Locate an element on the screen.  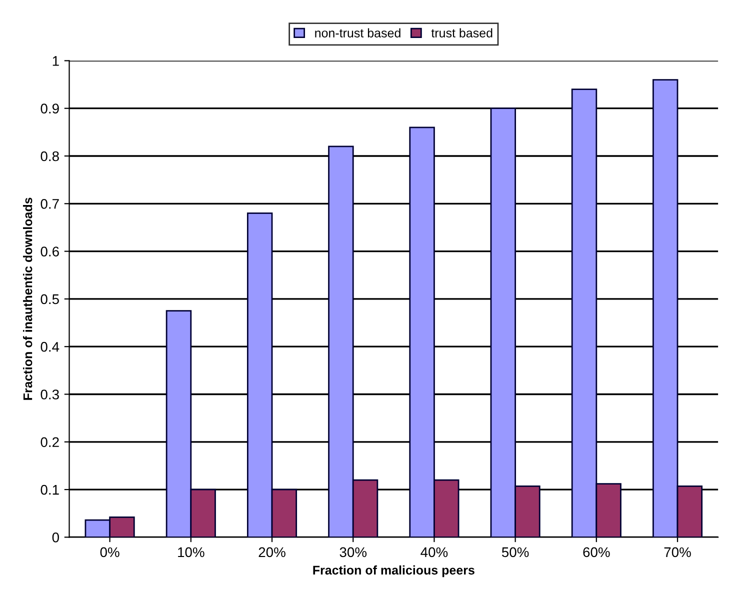
y-tick-label: 1 is located at coordinates (55, 61).